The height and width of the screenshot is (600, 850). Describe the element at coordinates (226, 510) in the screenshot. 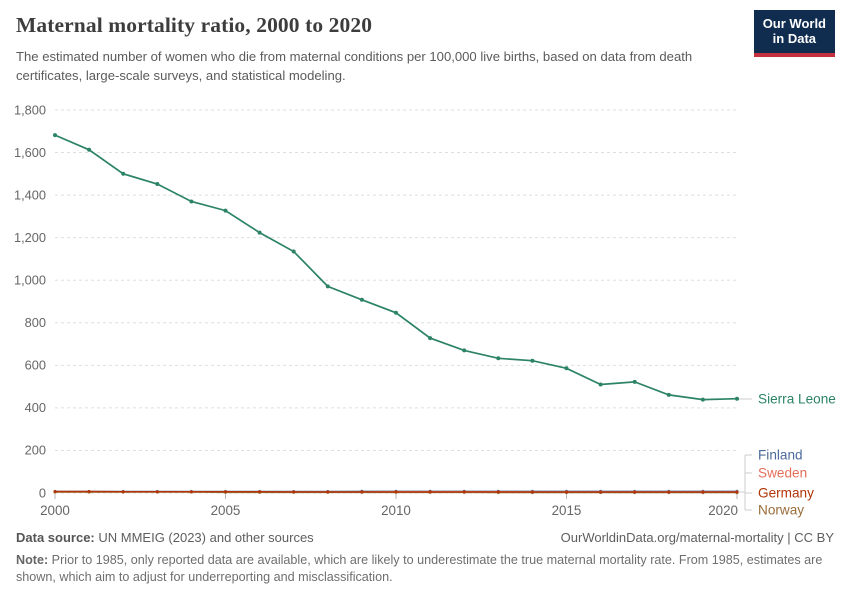

I see `x-tick-label: 2005` at that location.